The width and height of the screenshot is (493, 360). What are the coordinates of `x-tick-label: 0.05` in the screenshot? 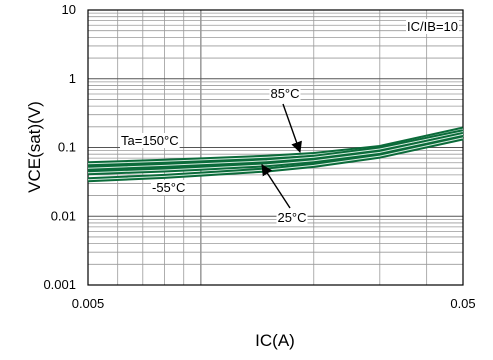 It's located at (462, 303).